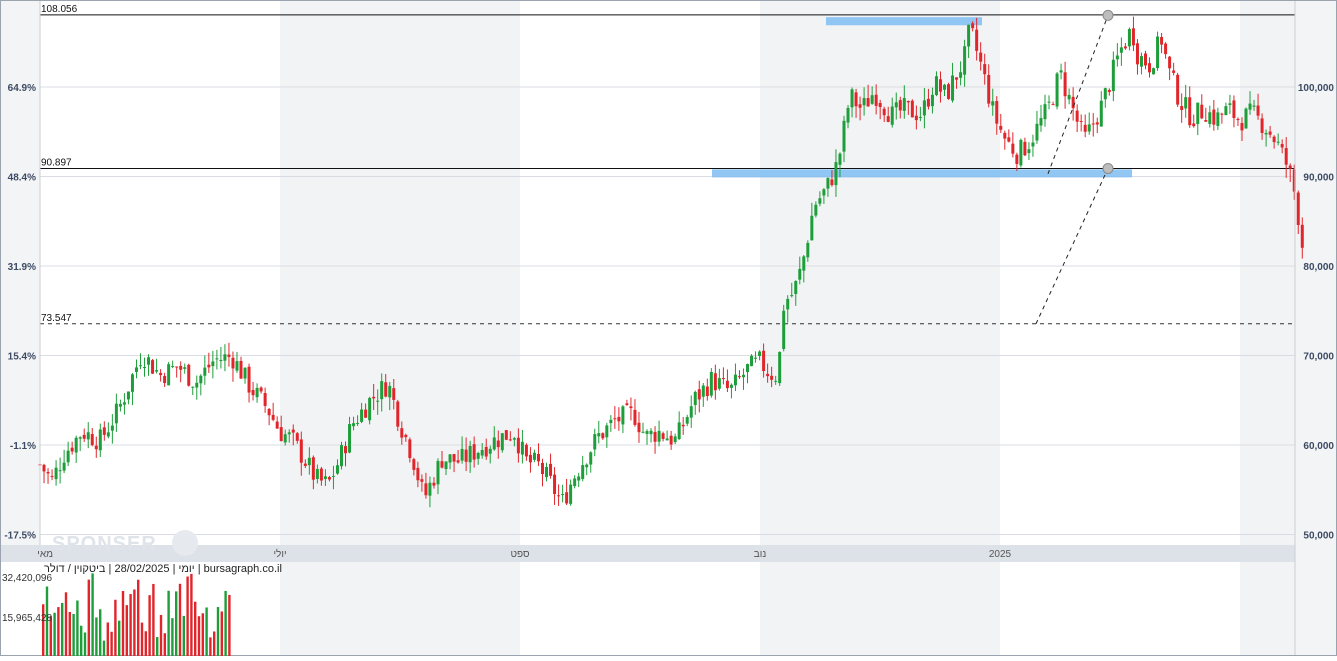 The height and width of the screenshot is (661, 1337). I want to click on left-axis-tick-label: -1.1%, so click(23, 446).